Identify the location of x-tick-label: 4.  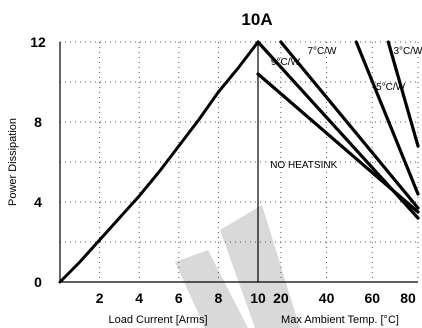
(139, 298).